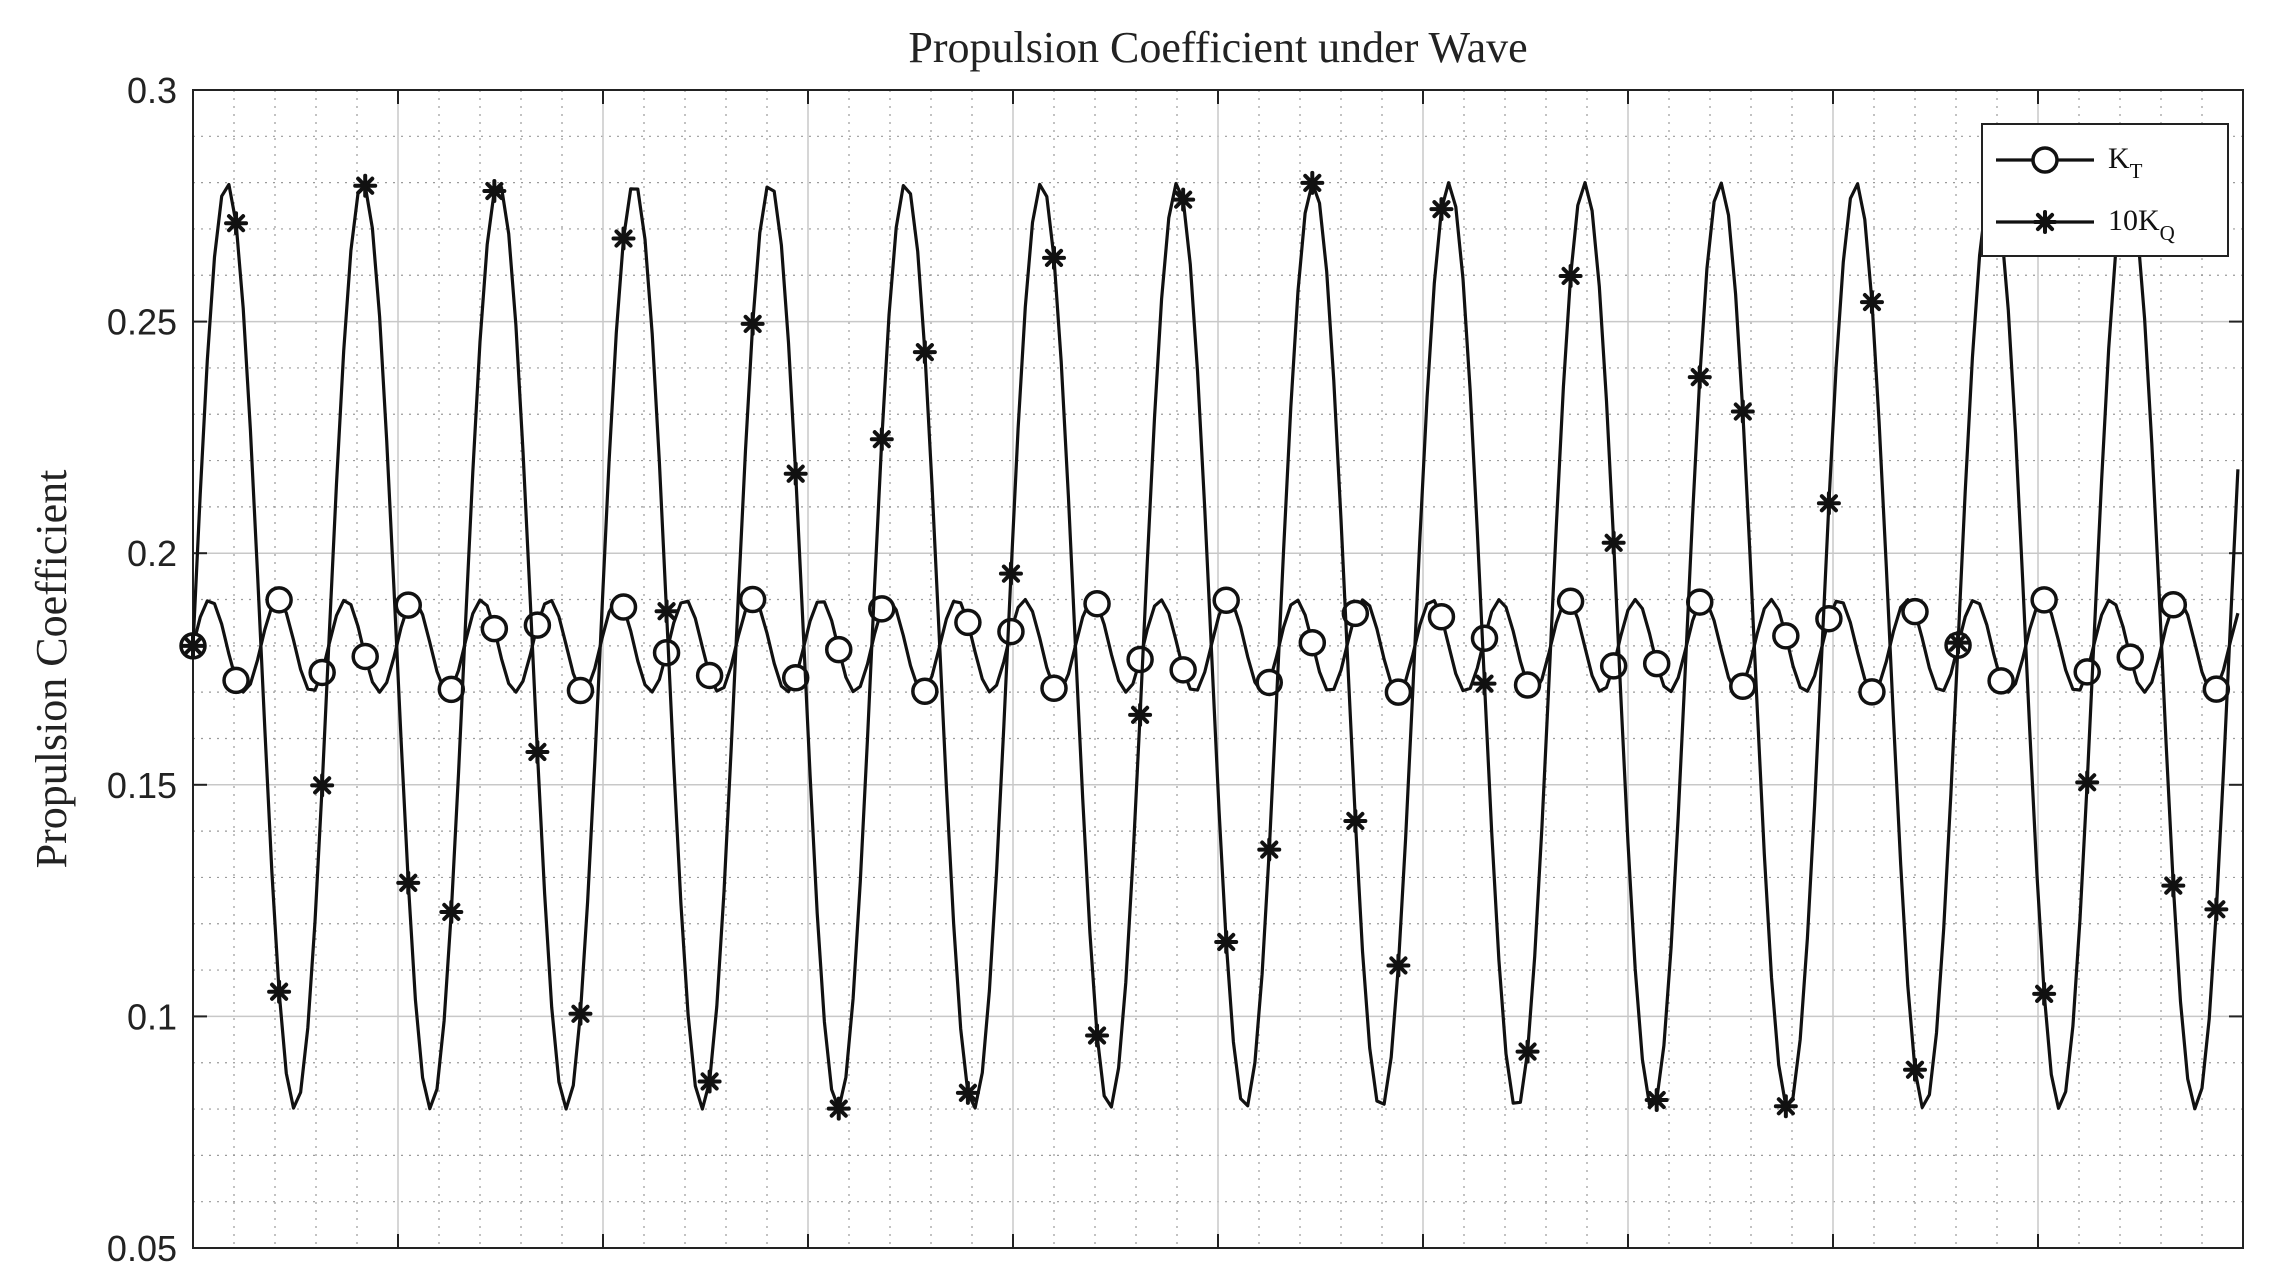 This screenshot has width=2287, height=1283. What do you see at coordinates (2119, 158) in the screenshot?
I see `legend-label-main: K` at bounding box center [2119, 158].